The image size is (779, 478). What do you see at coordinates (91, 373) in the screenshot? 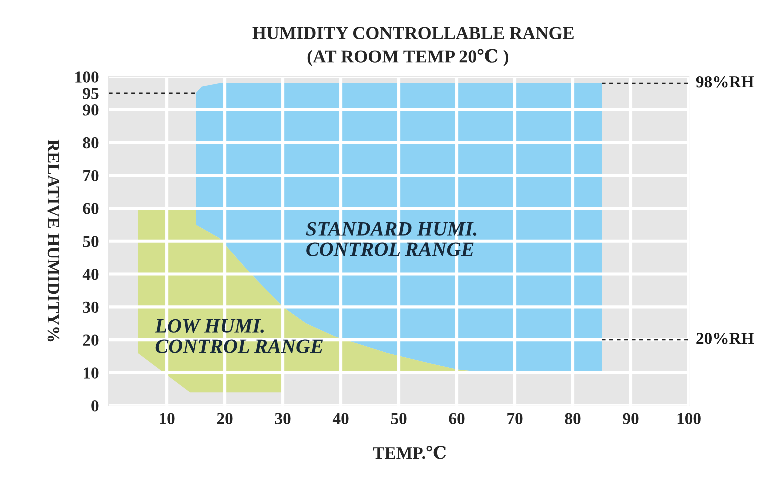
I see `y-tick-label: 10` at bounding box center [91, 373].